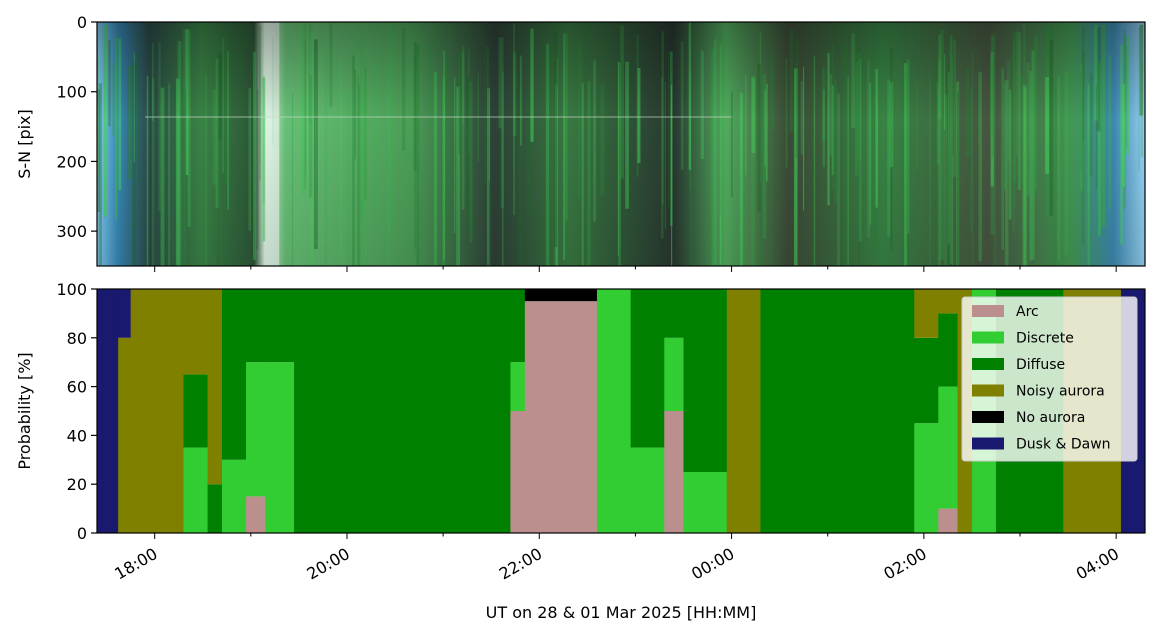 The height and width of the screenshot is (638, 1158). What do you see at coordinates (77, 435) in the screenshot?
I see `probability-ytick-label: 40` at bounding box center [77, 435].